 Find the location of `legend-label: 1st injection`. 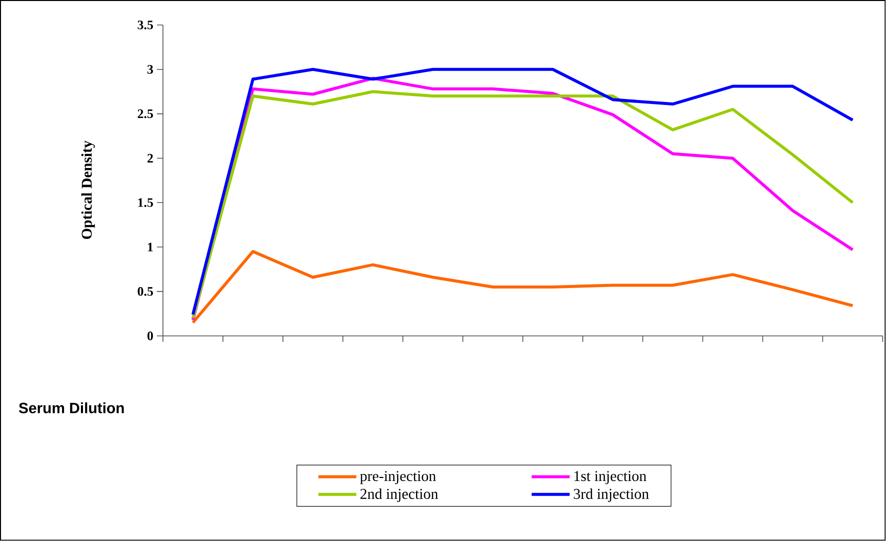

legend-label: 1st injection is located at coordinates (610, 477).